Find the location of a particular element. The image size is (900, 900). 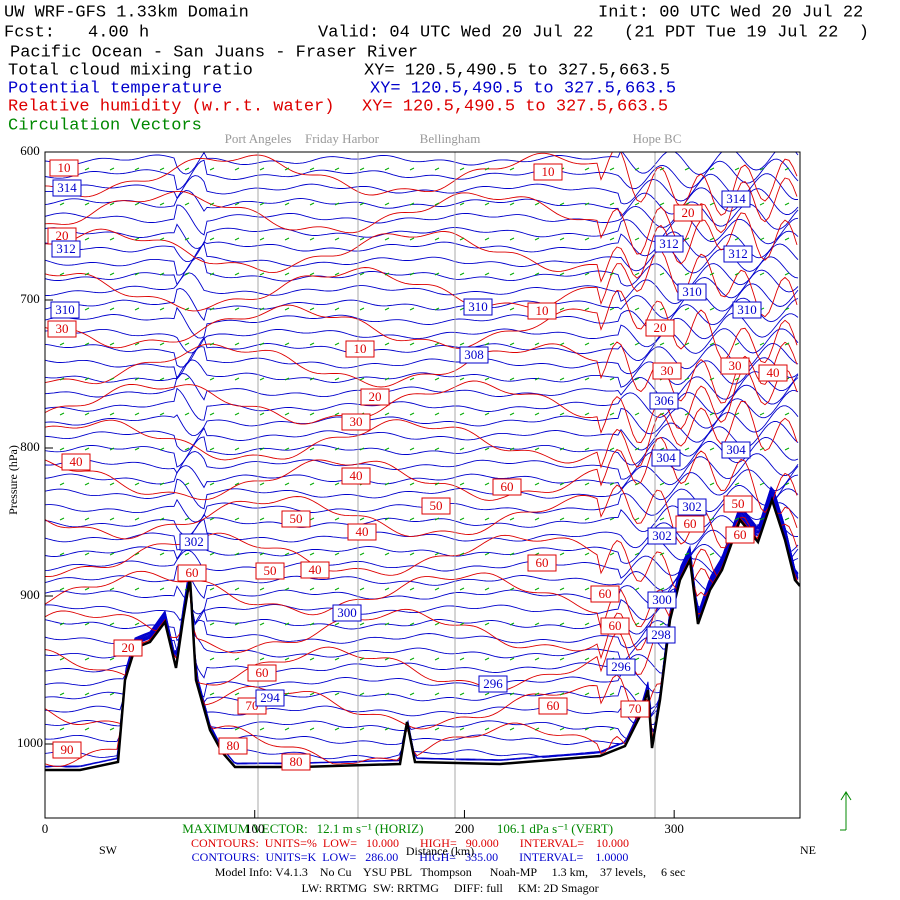

chart-title: UW WRF-GFS 1.33km Domain is located at coordinates (126, 12).